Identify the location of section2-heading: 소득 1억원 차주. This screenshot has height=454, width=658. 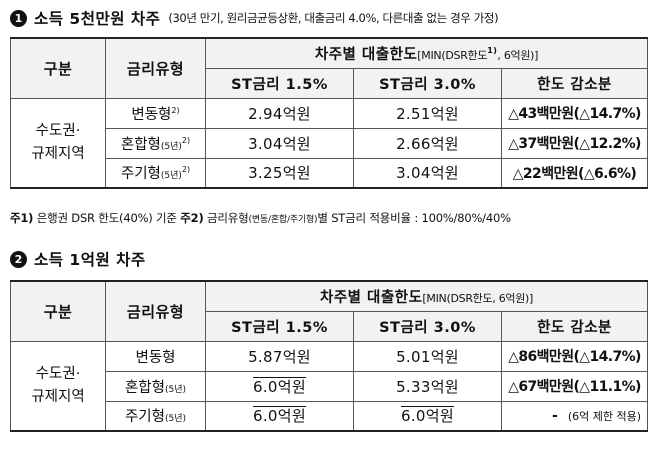
(90, 260).